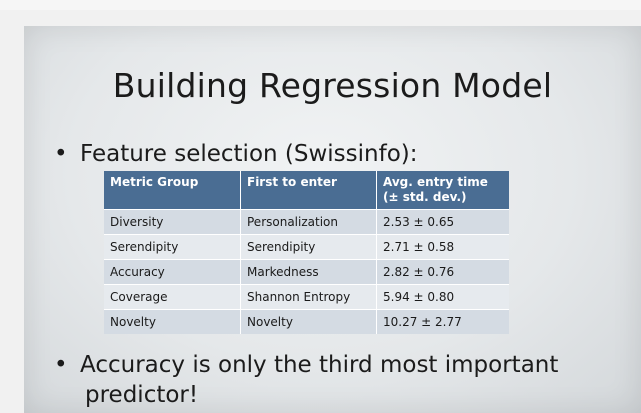 The width and height of the screenshot is (641, 413). Describe the element at coordinates (320, 5) in the screenshot. I see `window-top-strip` at that location.